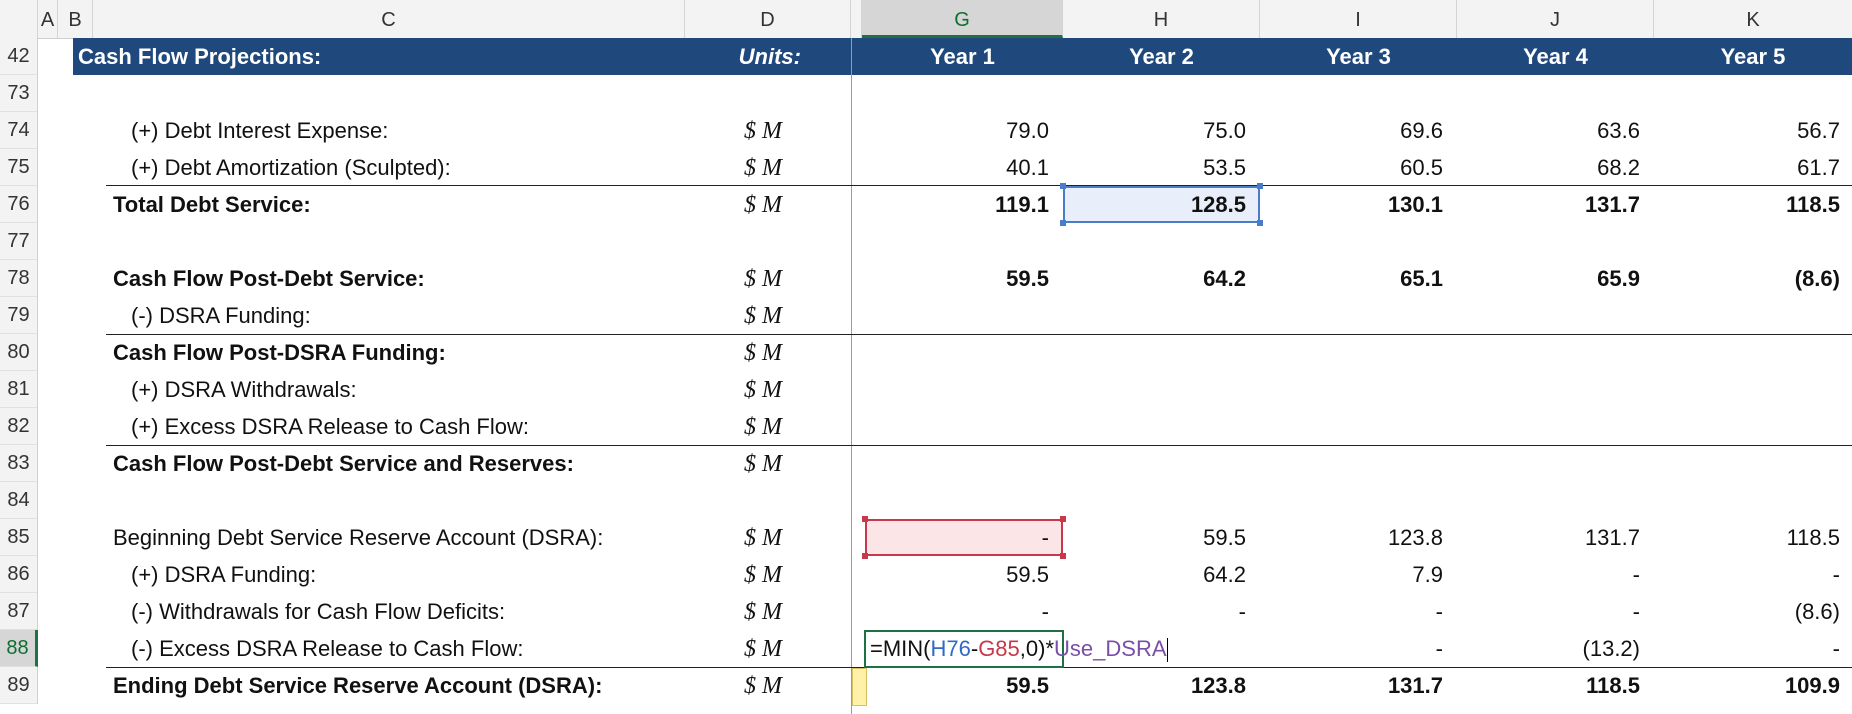 This screenshot has width=1852, height=714. I want to click on value-cell-year-5: 61.7, so click(1818, 167).